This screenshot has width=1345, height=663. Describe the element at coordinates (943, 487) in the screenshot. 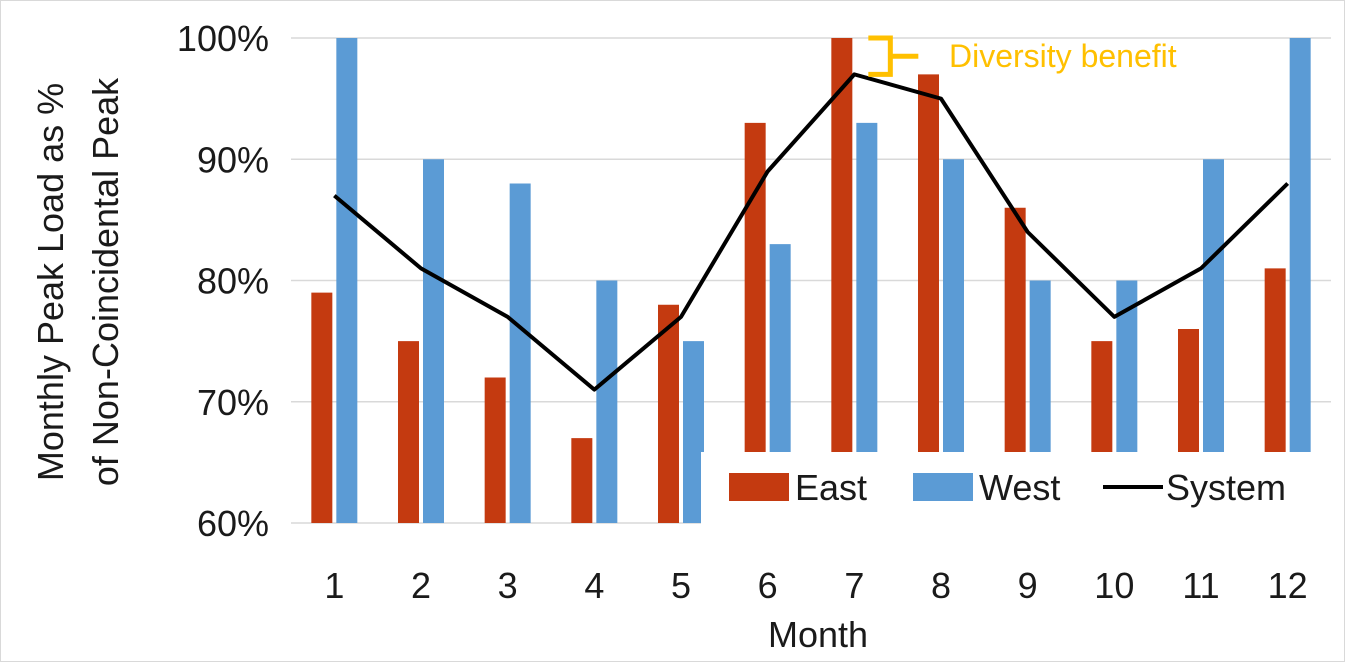

I see `legend-swatch-west` at that location.